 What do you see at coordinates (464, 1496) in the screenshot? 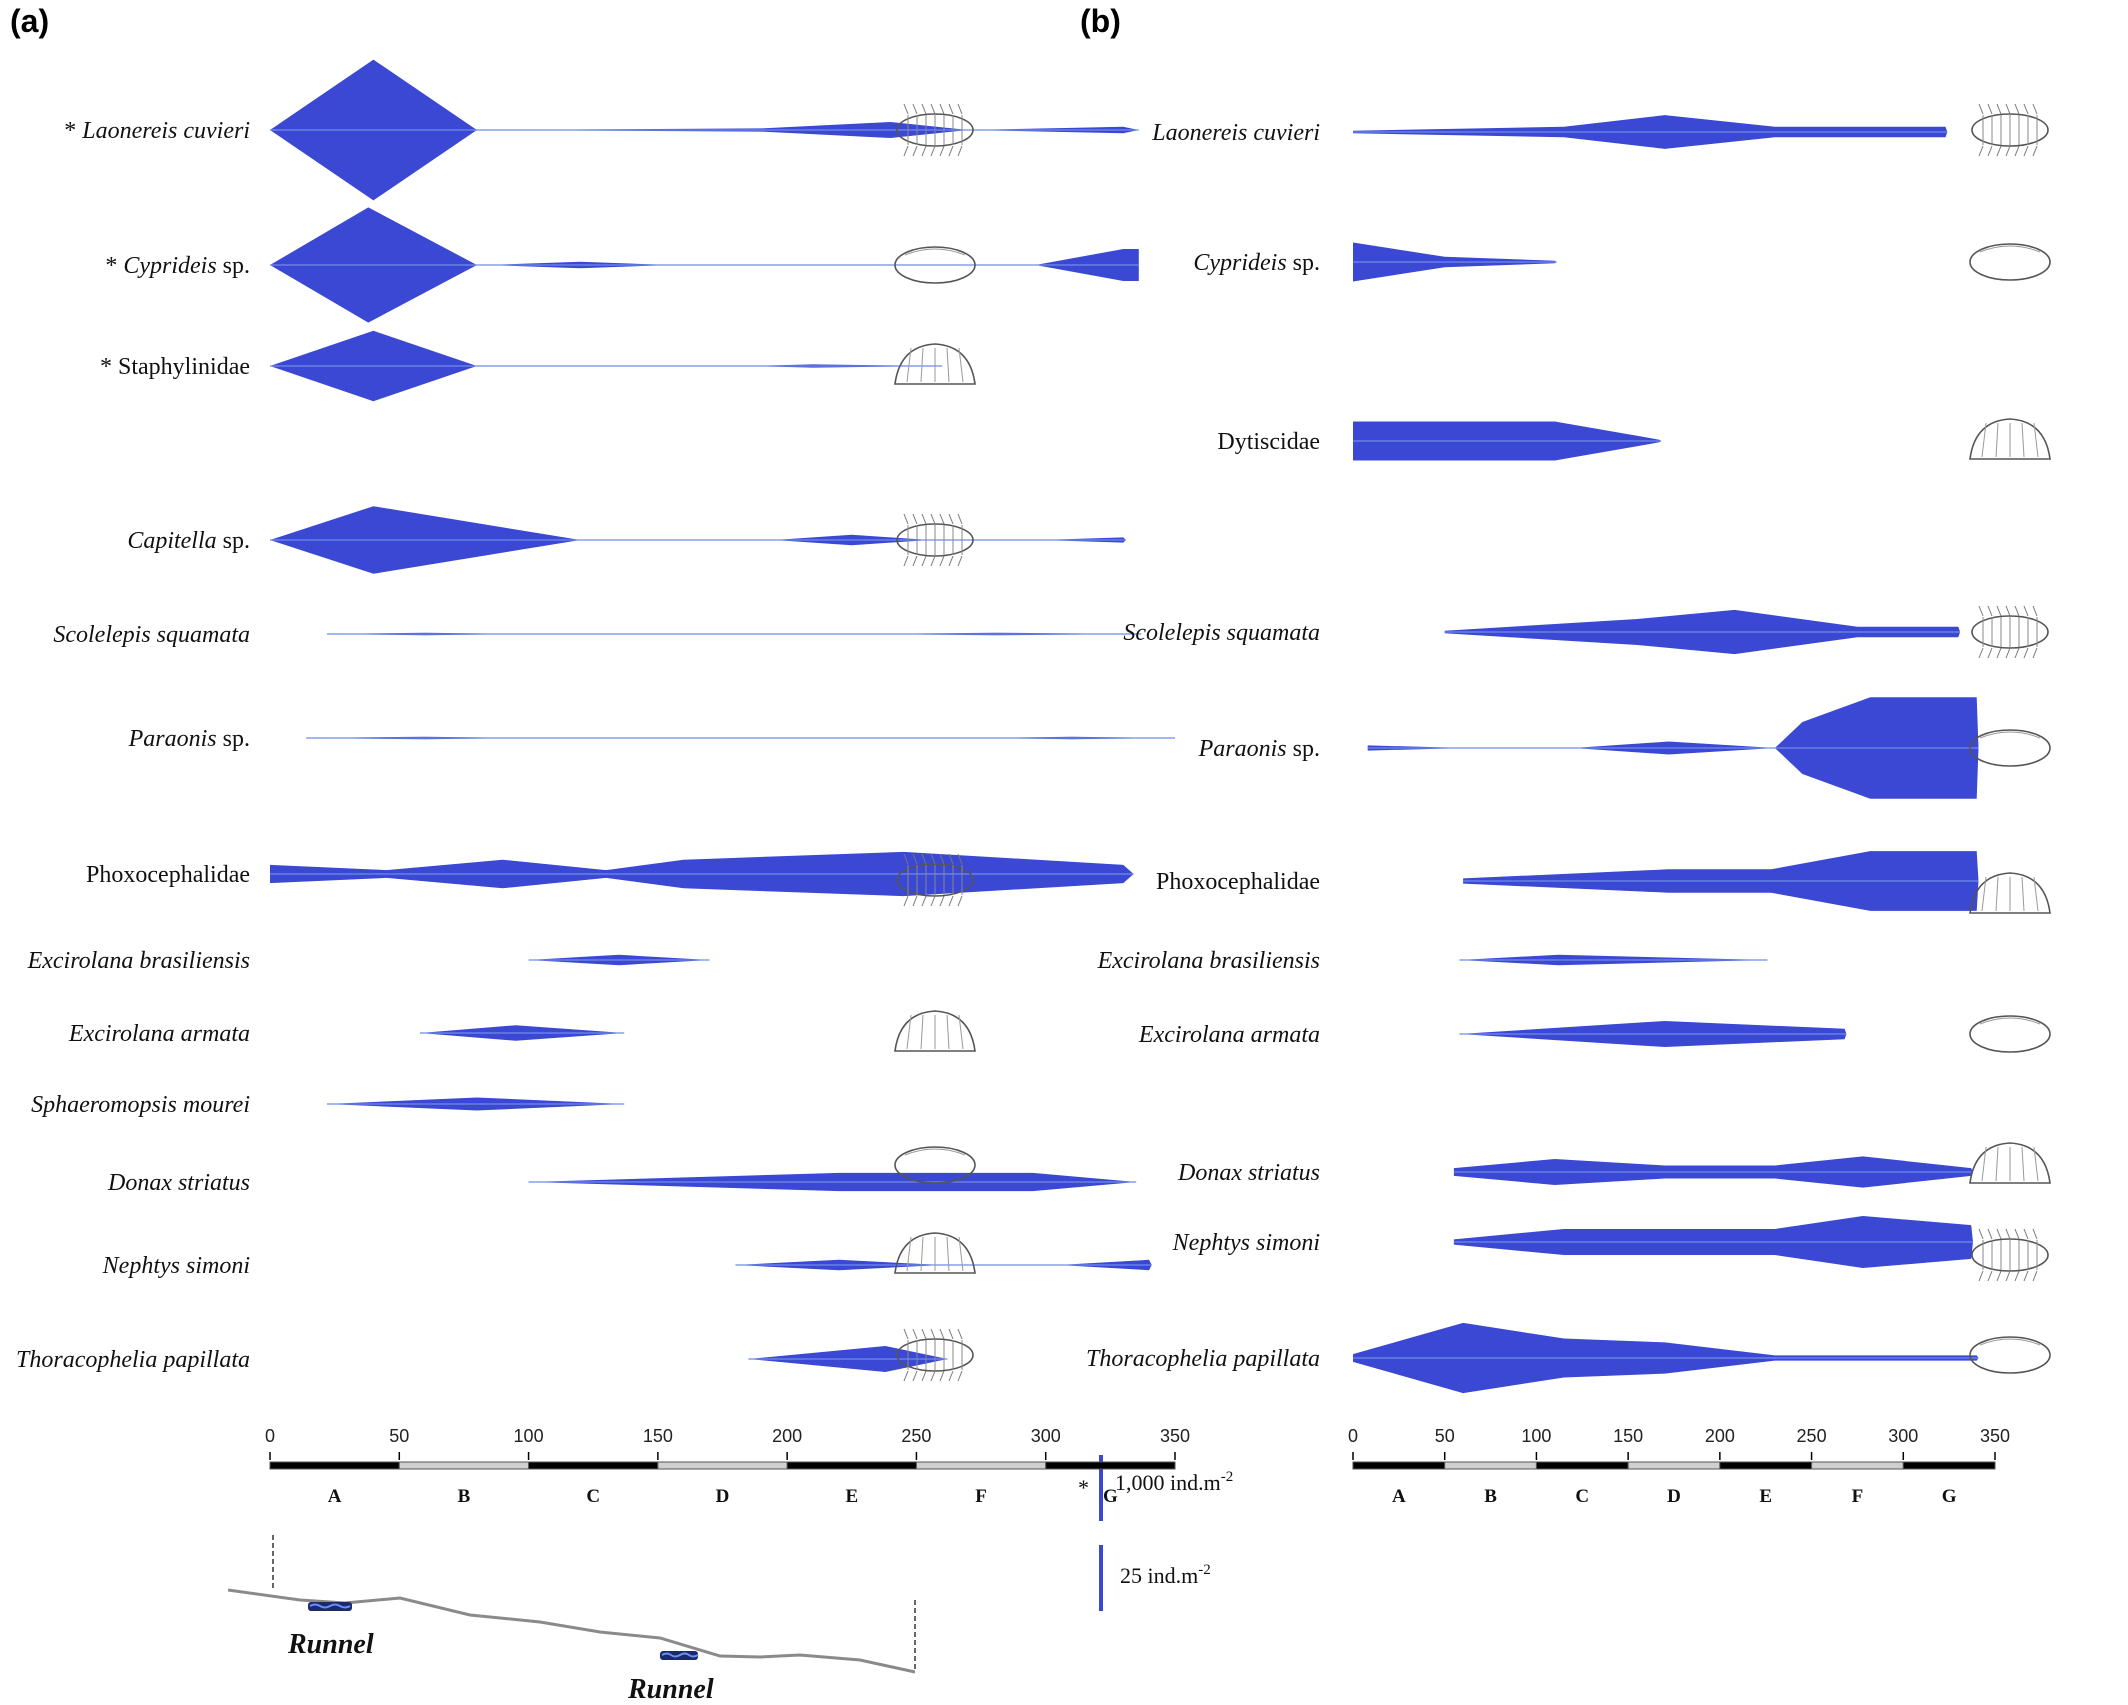
I see `zone-label: B` at bounding box center [464, 1496].